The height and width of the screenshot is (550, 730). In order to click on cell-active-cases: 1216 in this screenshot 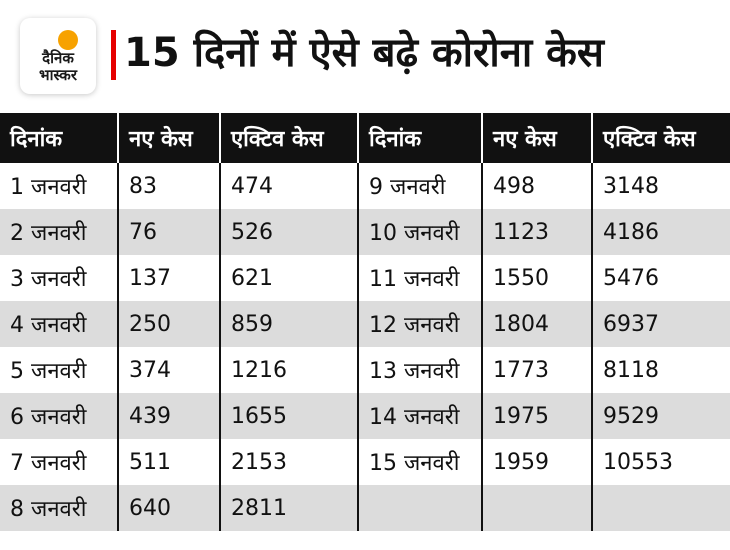, I will do `click(288, 370)`.